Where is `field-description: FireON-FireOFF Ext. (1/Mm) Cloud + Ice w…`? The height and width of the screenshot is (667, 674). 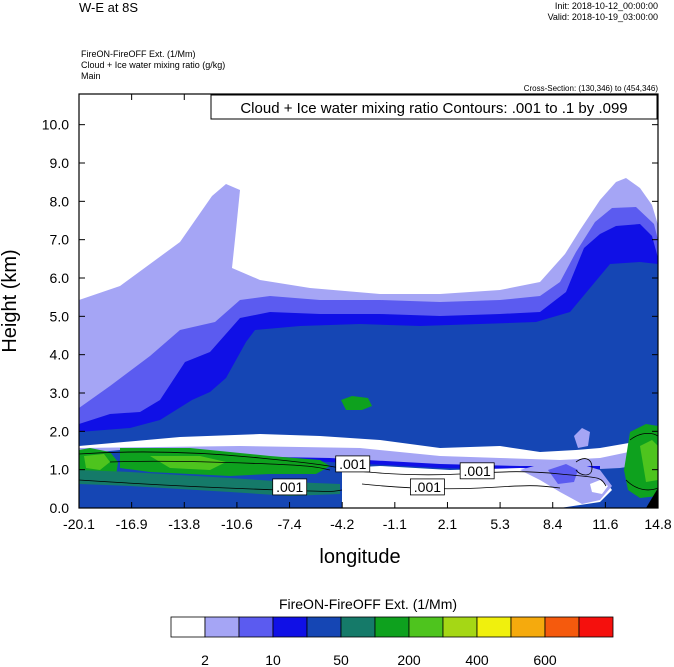 field-description: FireON-FireOFF Ext. (1/Mm) Cloud + Ice w… is located at coordinates (153, 65).